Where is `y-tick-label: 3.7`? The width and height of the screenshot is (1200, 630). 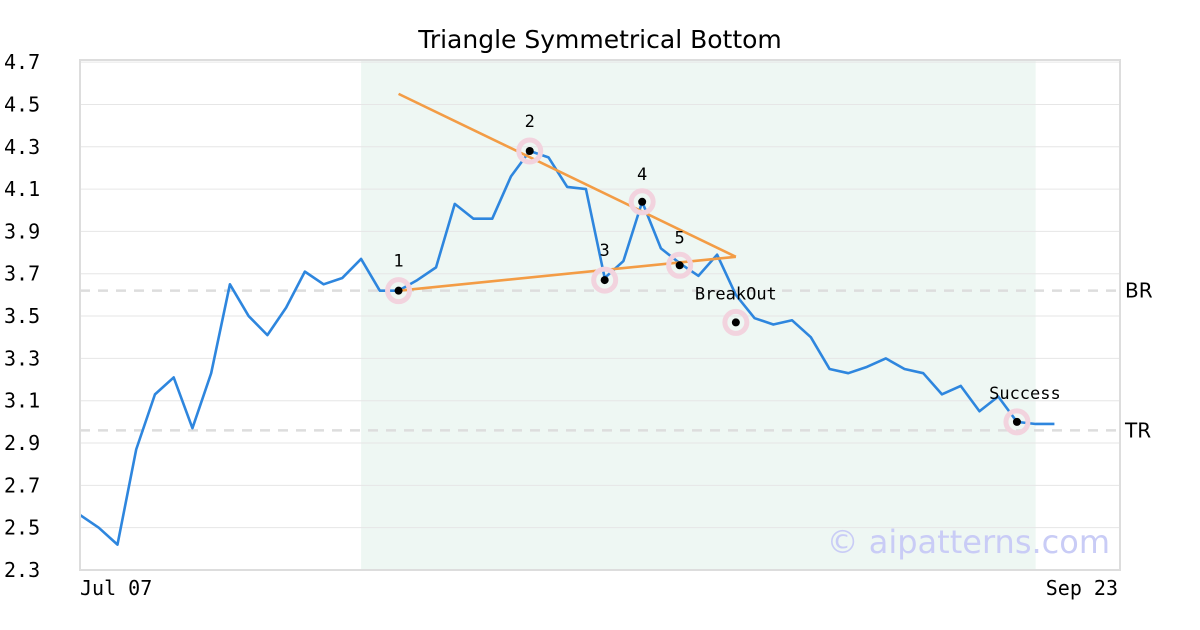 y-tick-label: 3.7 is located at coordinates (22, 274).